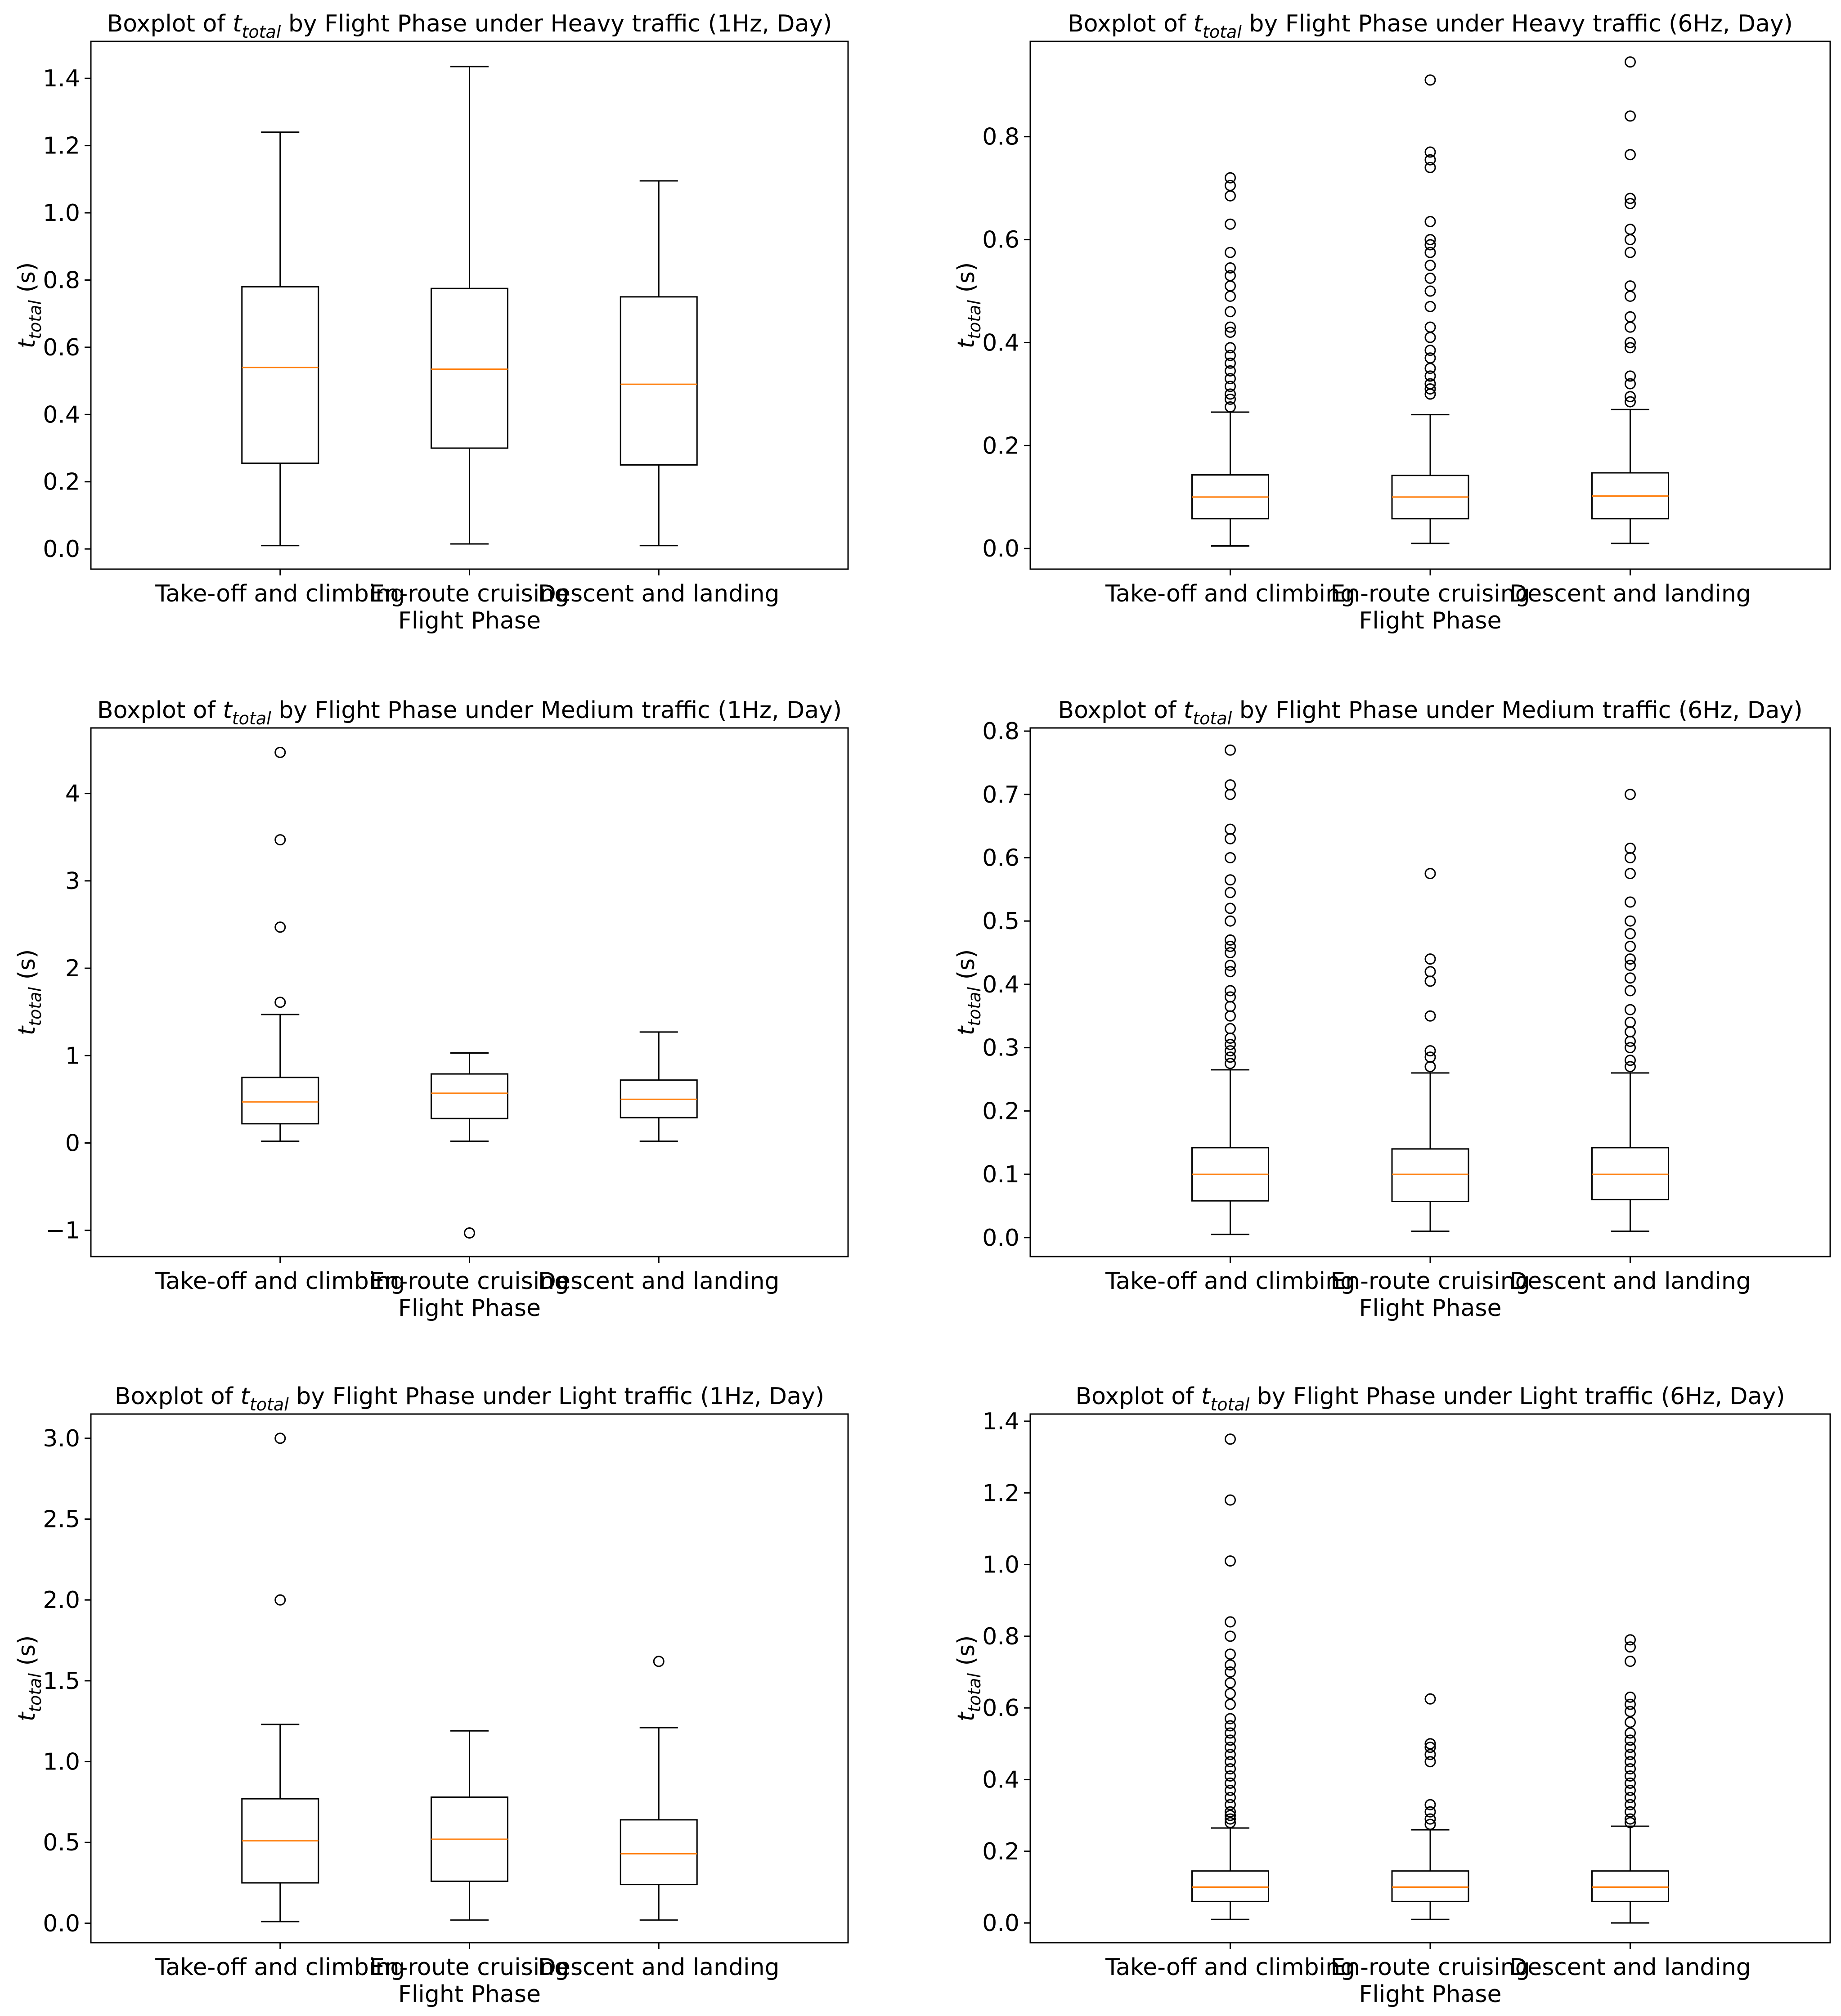  What do you see at coordinates (1000, 548) in the screenshot?
I see `y-tick-label: 0.0` at bounding box center [1000, 548].